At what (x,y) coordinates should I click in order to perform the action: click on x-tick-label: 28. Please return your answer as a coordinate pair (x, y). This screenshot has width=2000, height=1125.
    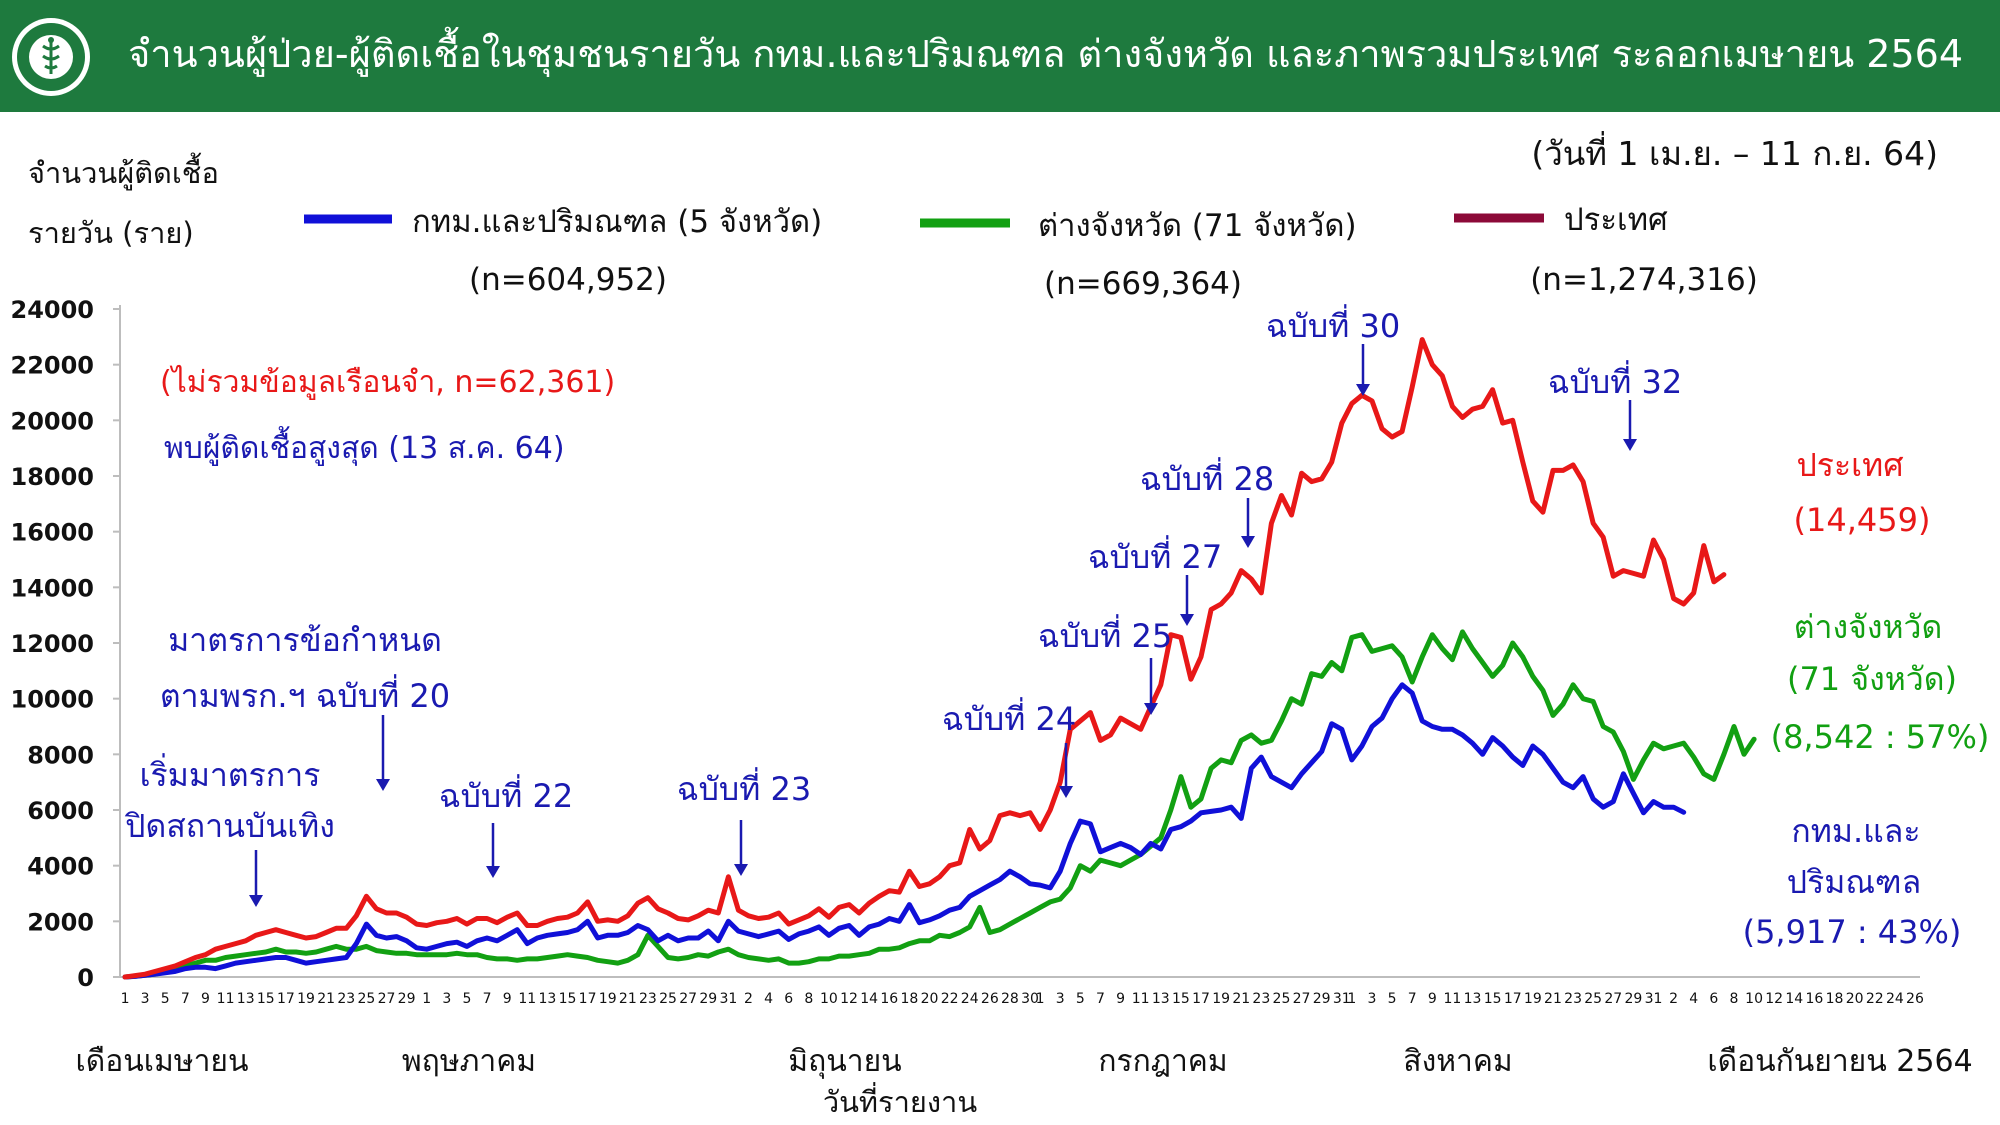
    Looking at the image, I should click on (1010, 999).